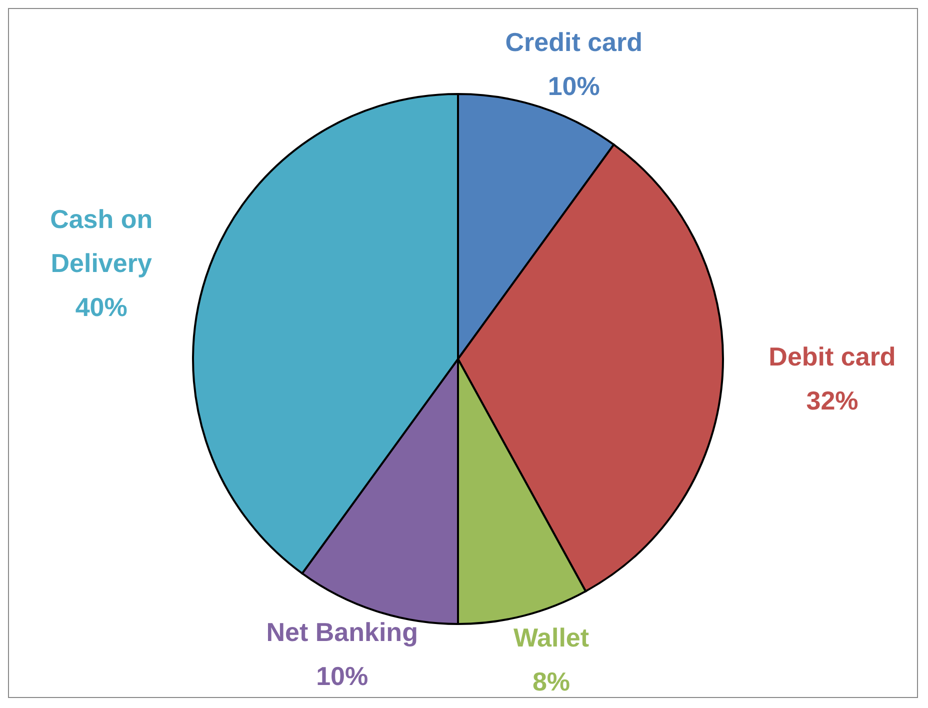 This screenshot has height=708, width=928. What do you see at coordinates (342, 631) in the screenshot?
I see `slice-label: Net Banking` at bounding box center [342, 631].